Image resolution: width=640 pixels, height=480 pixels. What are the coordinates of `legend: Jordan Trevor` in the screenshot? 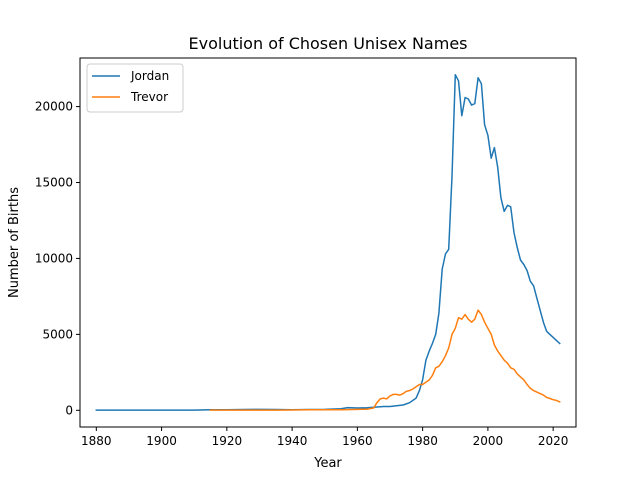 It's located at (135, 88).